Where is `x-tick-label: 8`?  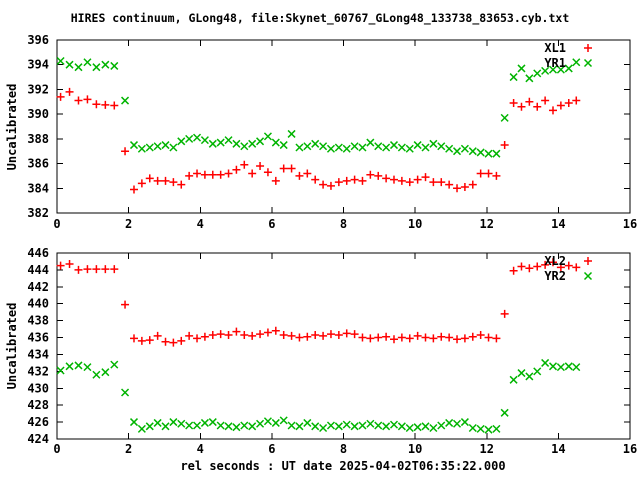
x-tick-label: 8 is located at coordinates (343, 224).